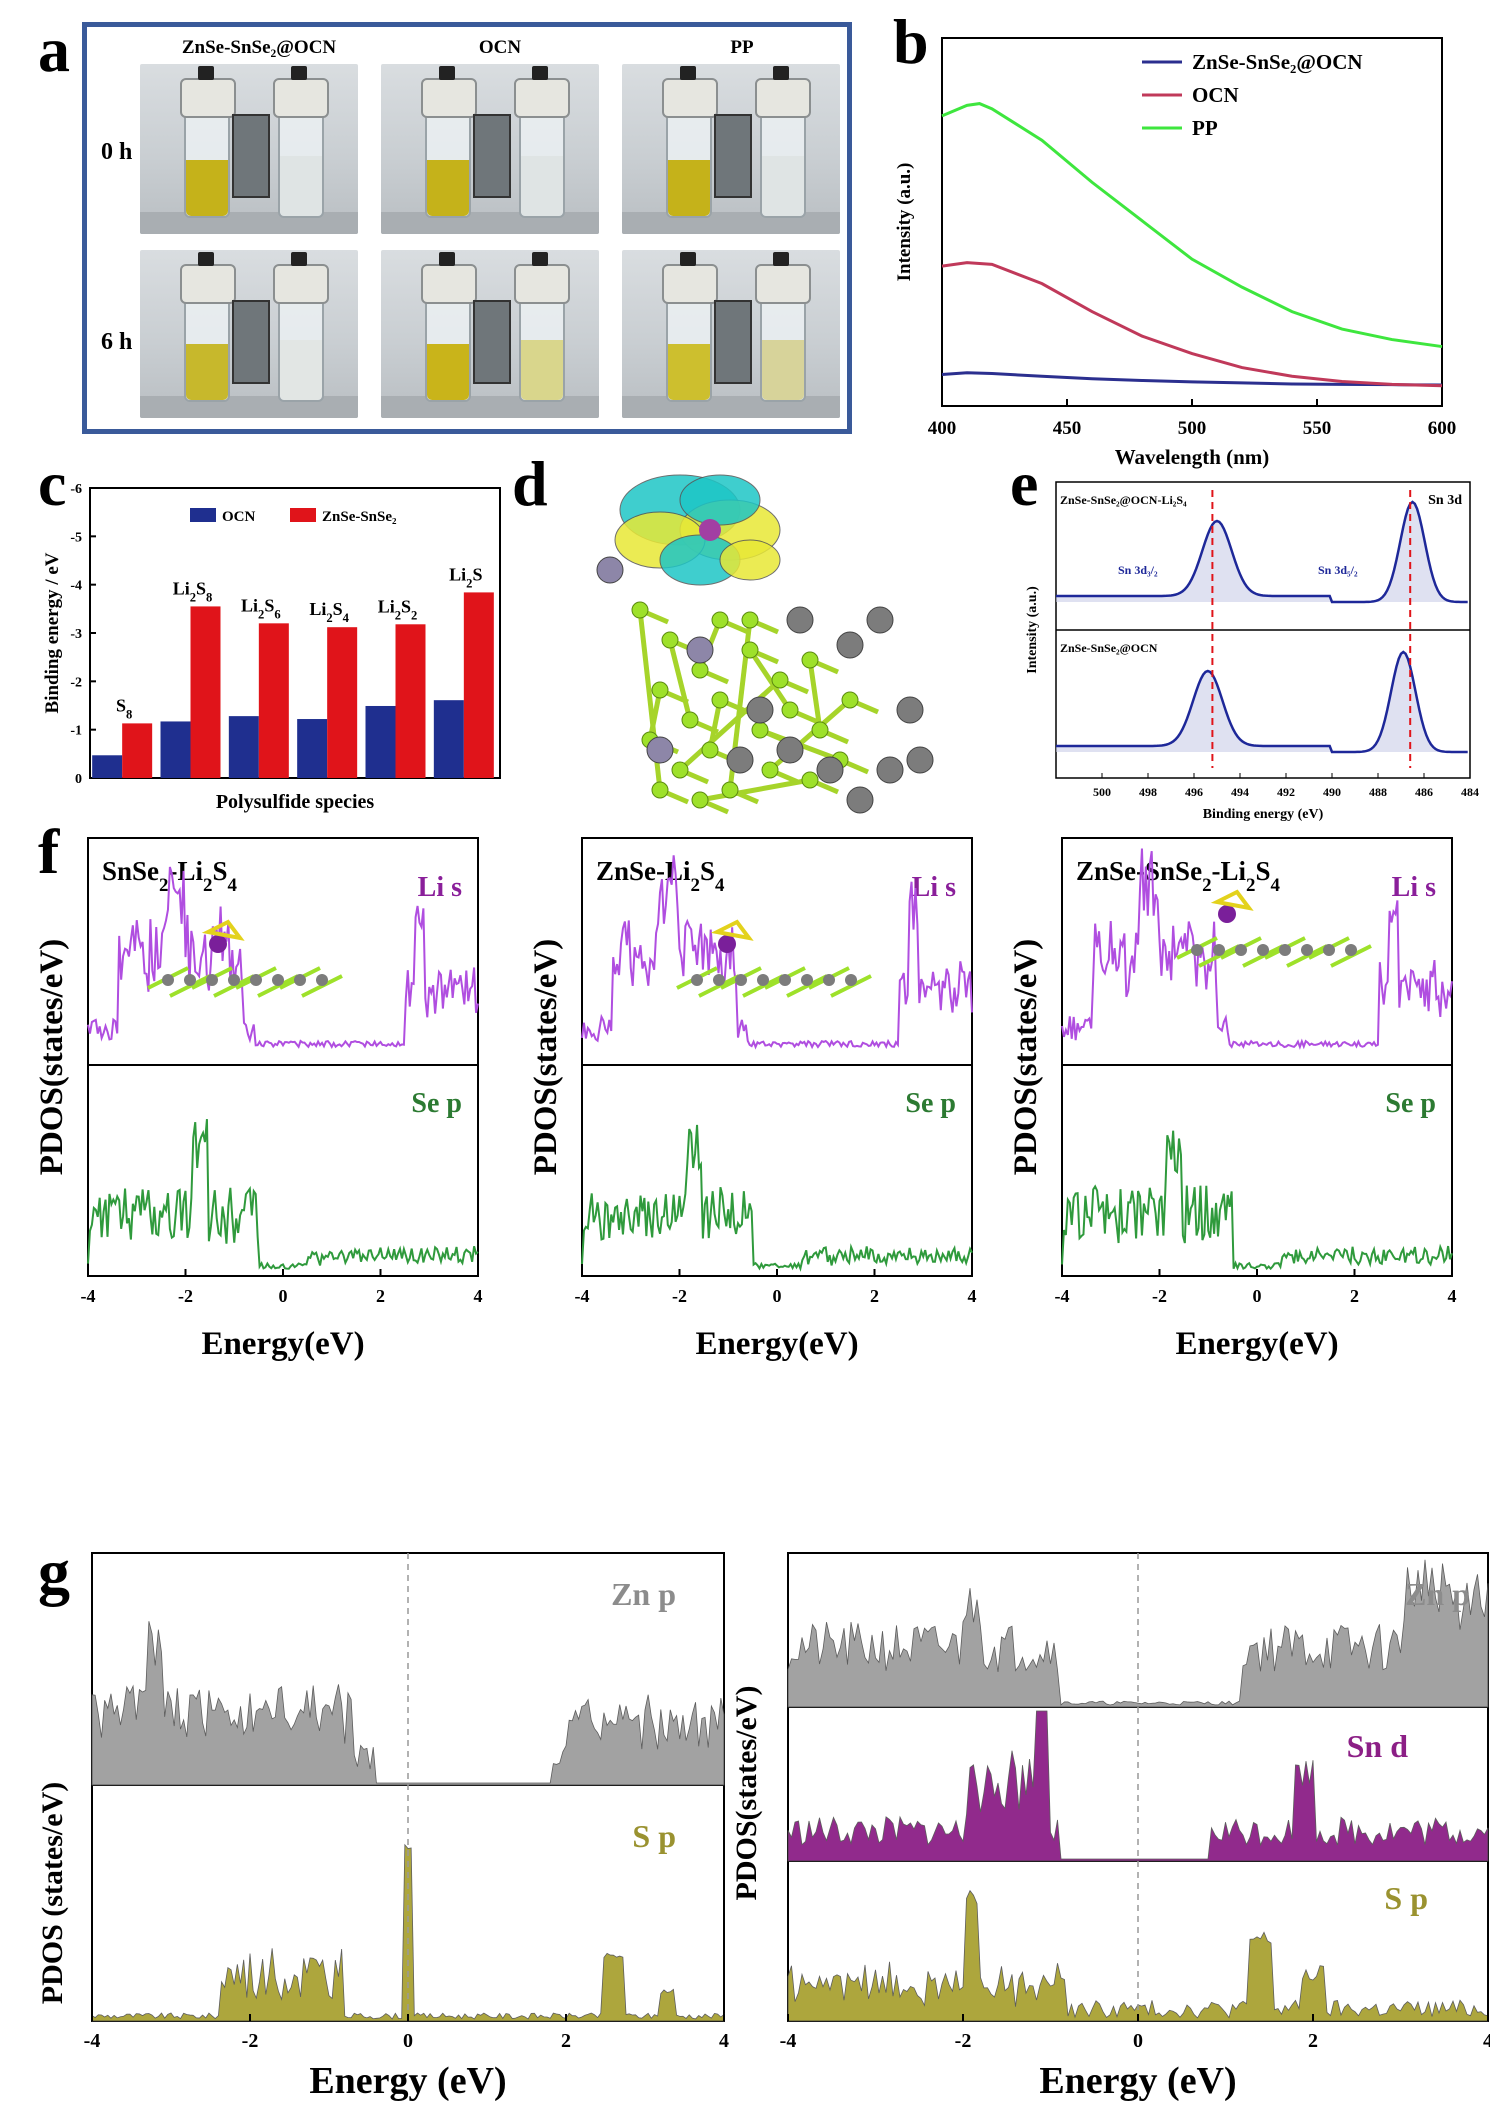 The width and height of the screenshot is (1490, 2101). What do you see at coordinates (249, 605) in the screenshot?
I see `cat-2-a-main: Li` at bounding box center [249, 605].